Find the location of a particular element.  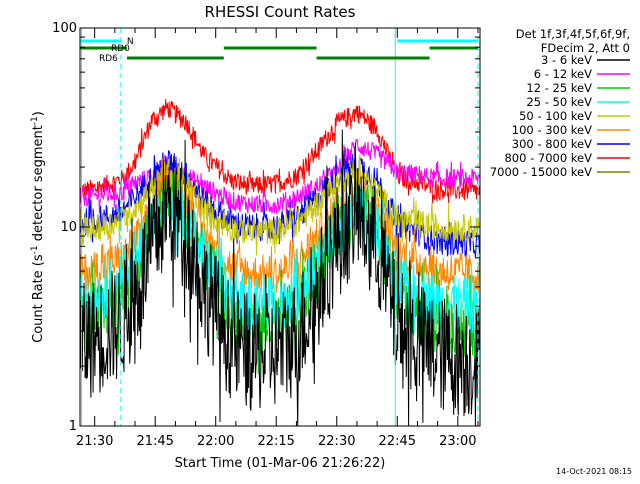

footer-timestamp: 14-Oct-2021 08:15 is located at coordinates (594, 471).